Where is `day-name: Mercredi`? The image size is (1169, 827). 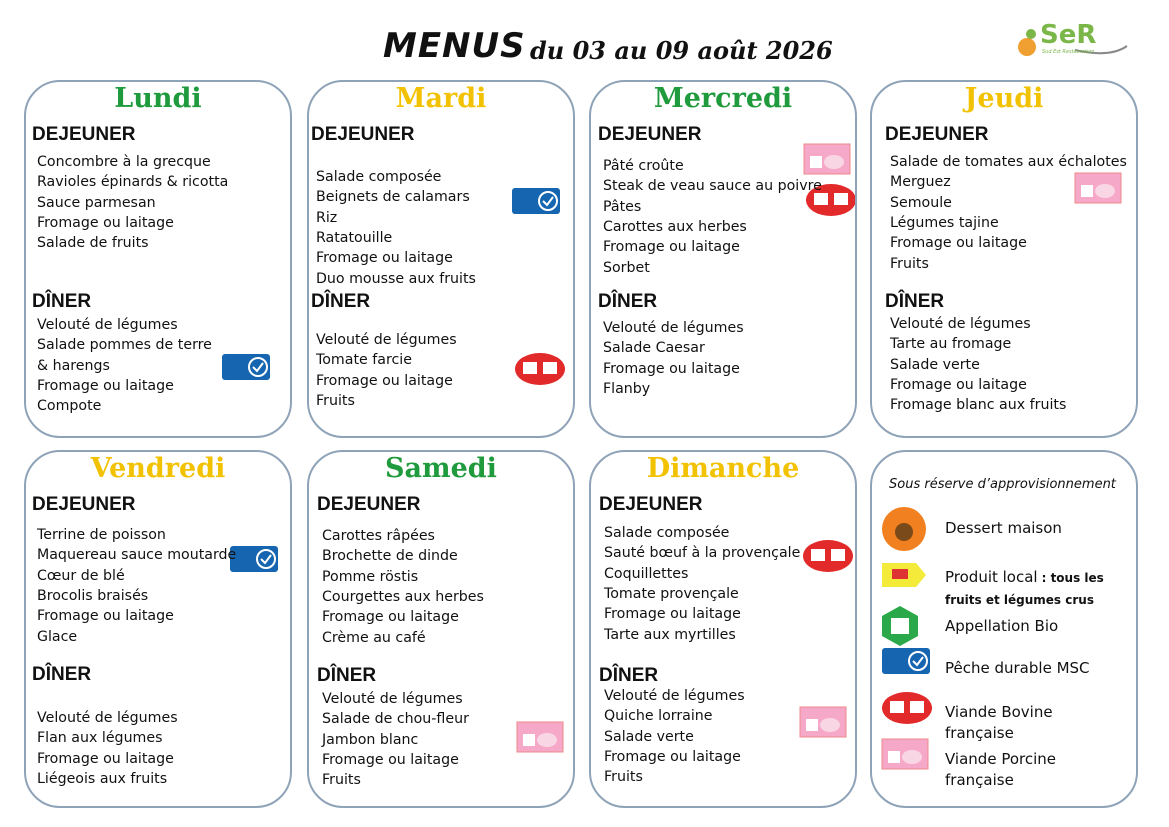
day-name: Mercredi is located at coordinates (723, 98).